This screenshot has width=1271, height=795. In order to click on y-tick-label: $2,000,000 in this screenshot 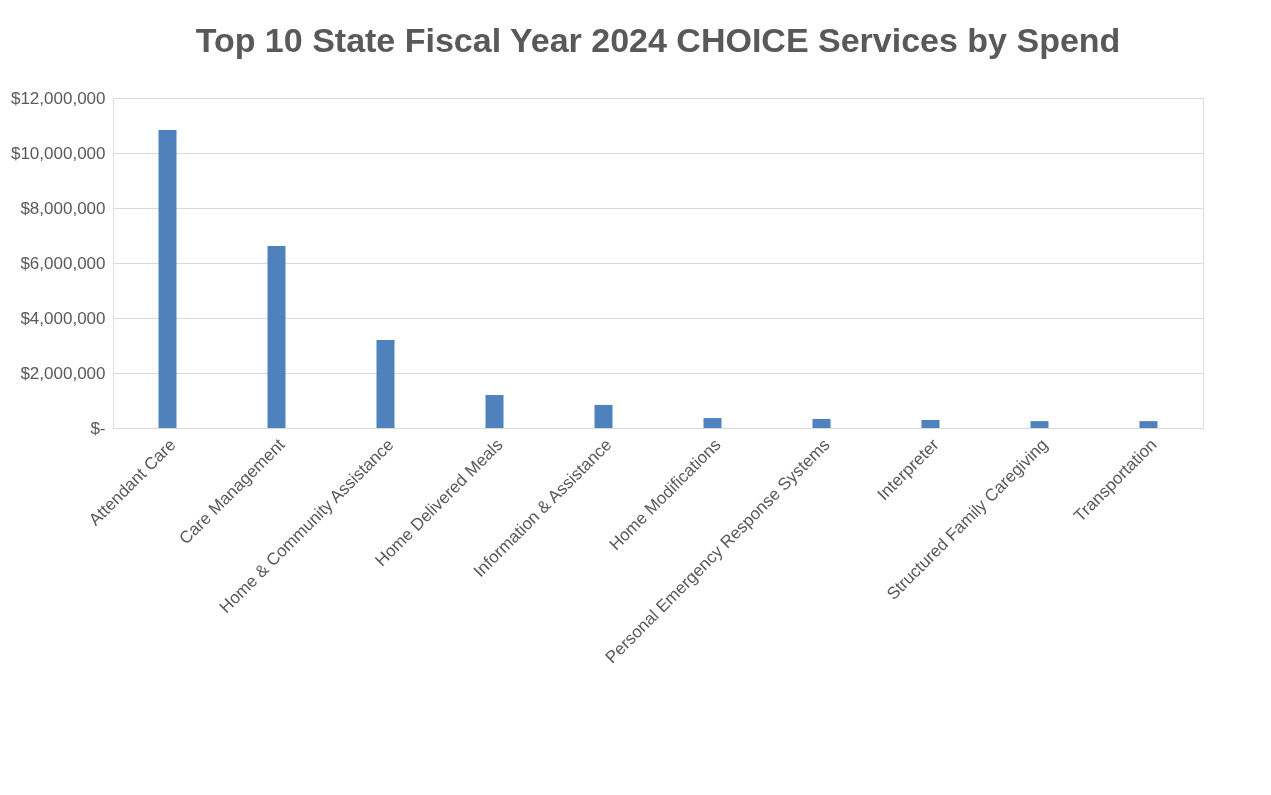, I will do `click(63, 373)`.